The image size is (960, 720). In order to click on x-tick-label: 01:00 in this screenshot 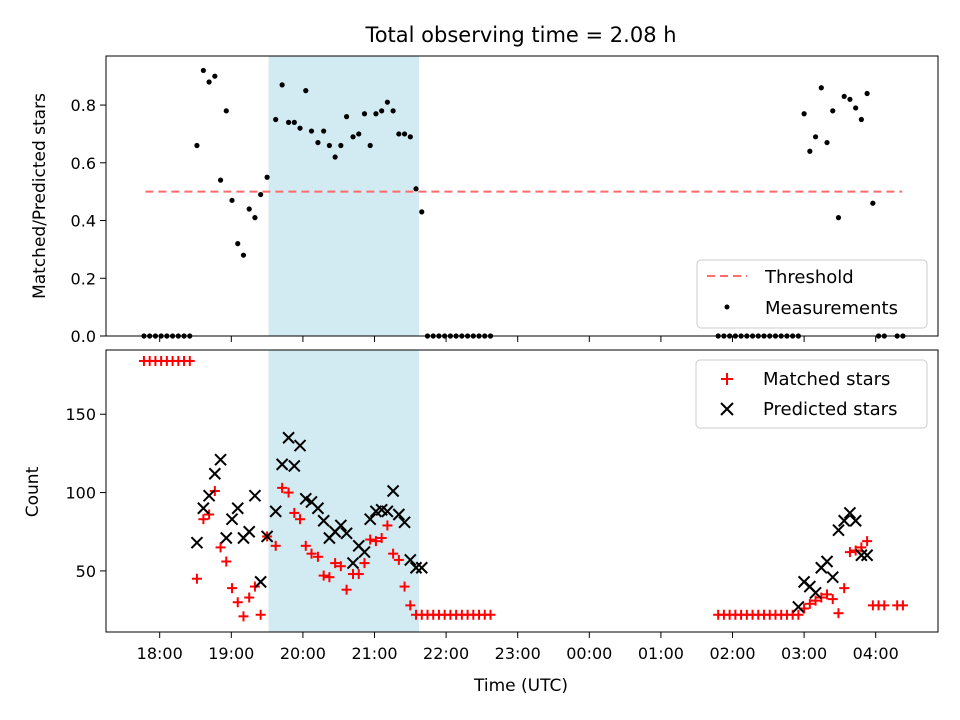, I will do `click(661, 653)`.